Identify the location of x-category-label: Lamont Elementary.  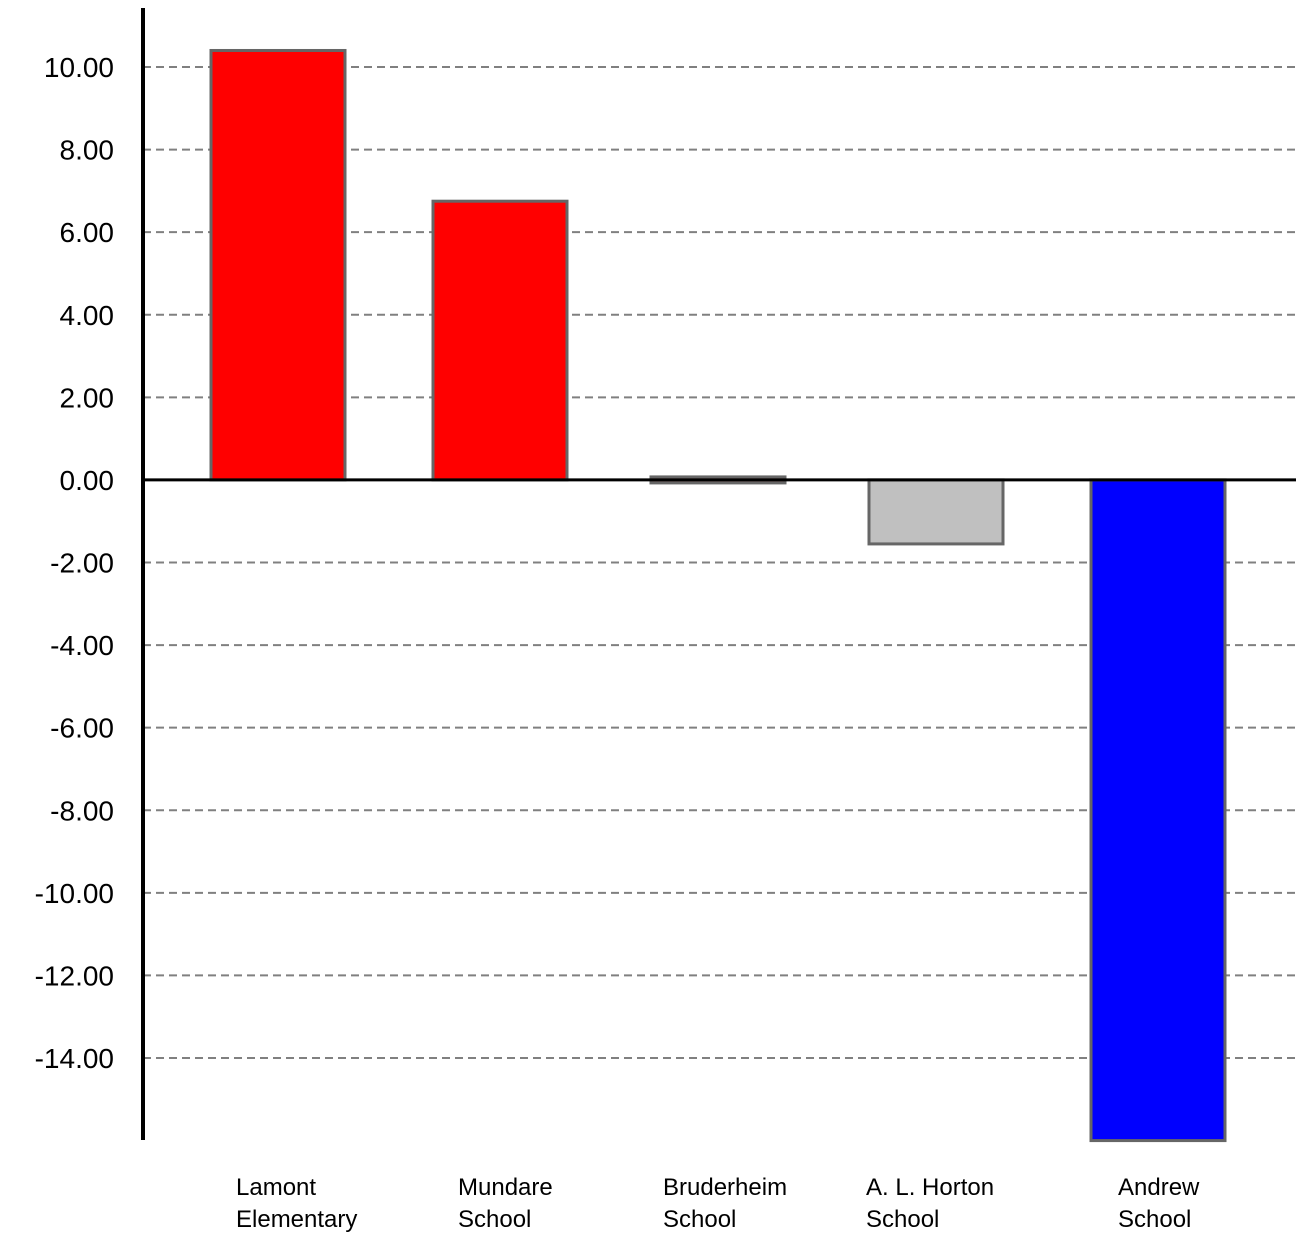
(296, 1203).